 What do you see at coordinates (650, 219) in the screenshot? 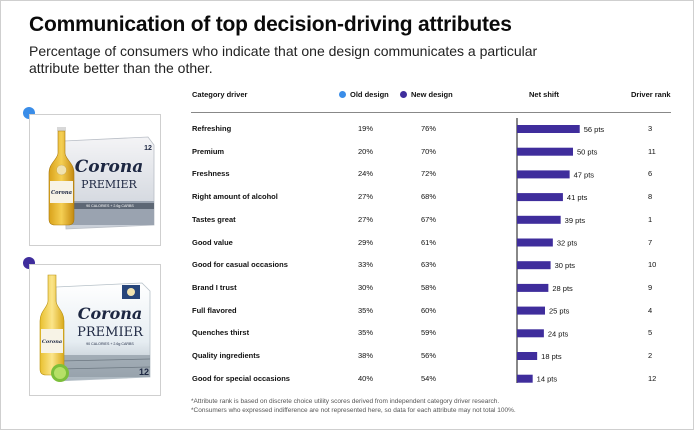
I see `driver-rank-value: 1` at bounding box center [650, 219].